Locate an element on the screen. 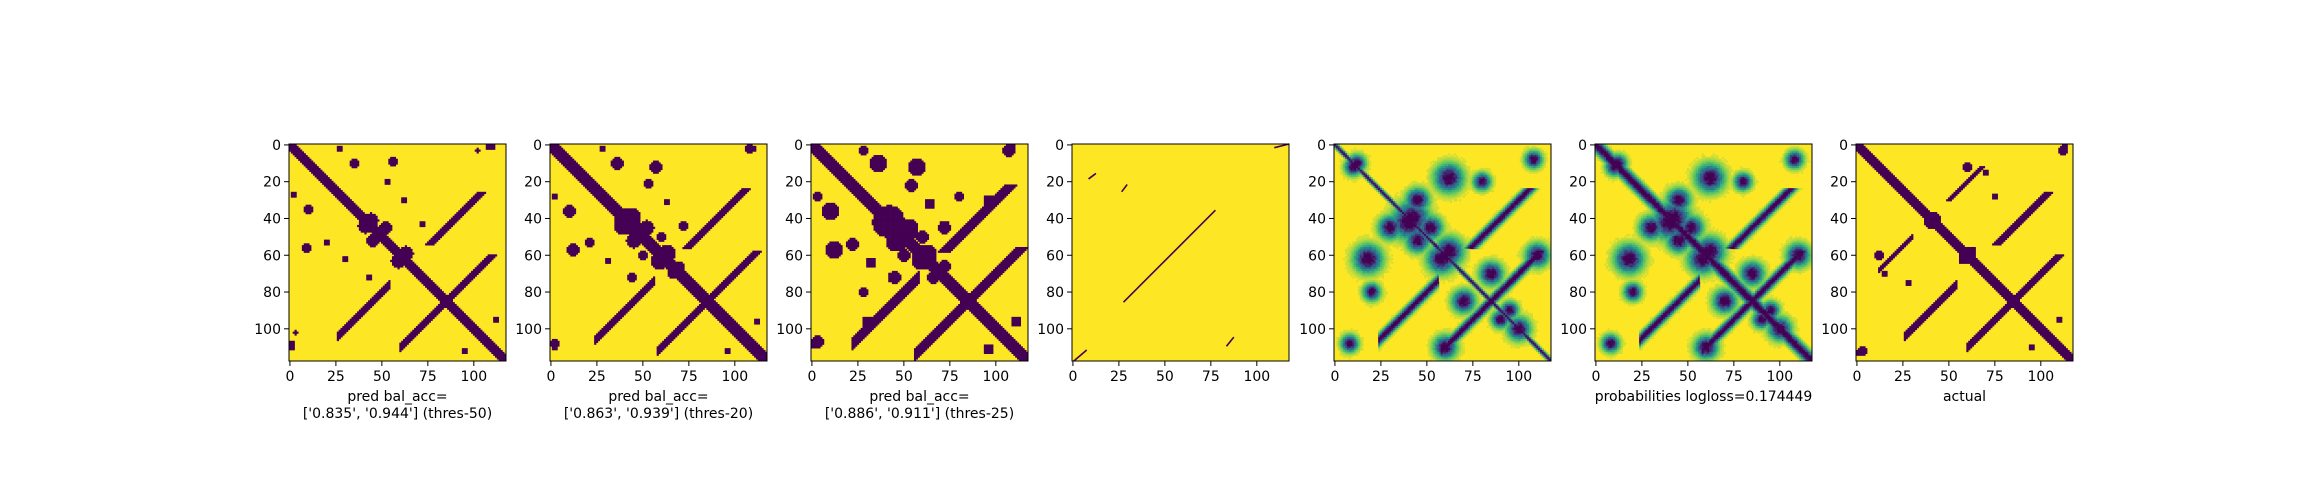  x-axis-label: ['0.863', '0.939'] (thres-20) is located at coordinates (658, 414).